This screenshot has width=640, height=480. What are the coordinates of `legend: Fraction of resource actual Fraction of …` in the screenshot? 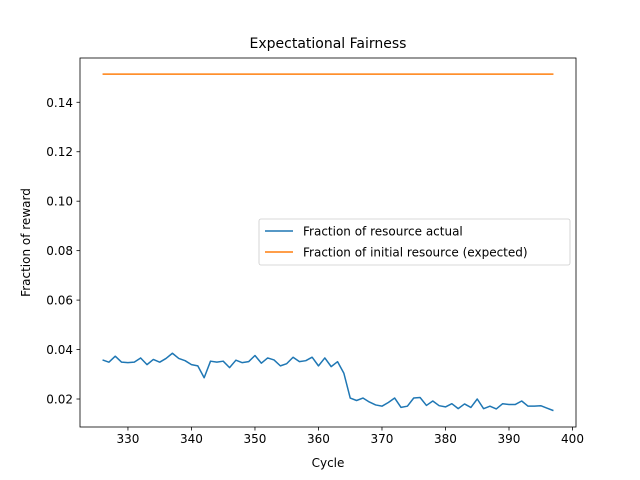 It's located at (414, 242).